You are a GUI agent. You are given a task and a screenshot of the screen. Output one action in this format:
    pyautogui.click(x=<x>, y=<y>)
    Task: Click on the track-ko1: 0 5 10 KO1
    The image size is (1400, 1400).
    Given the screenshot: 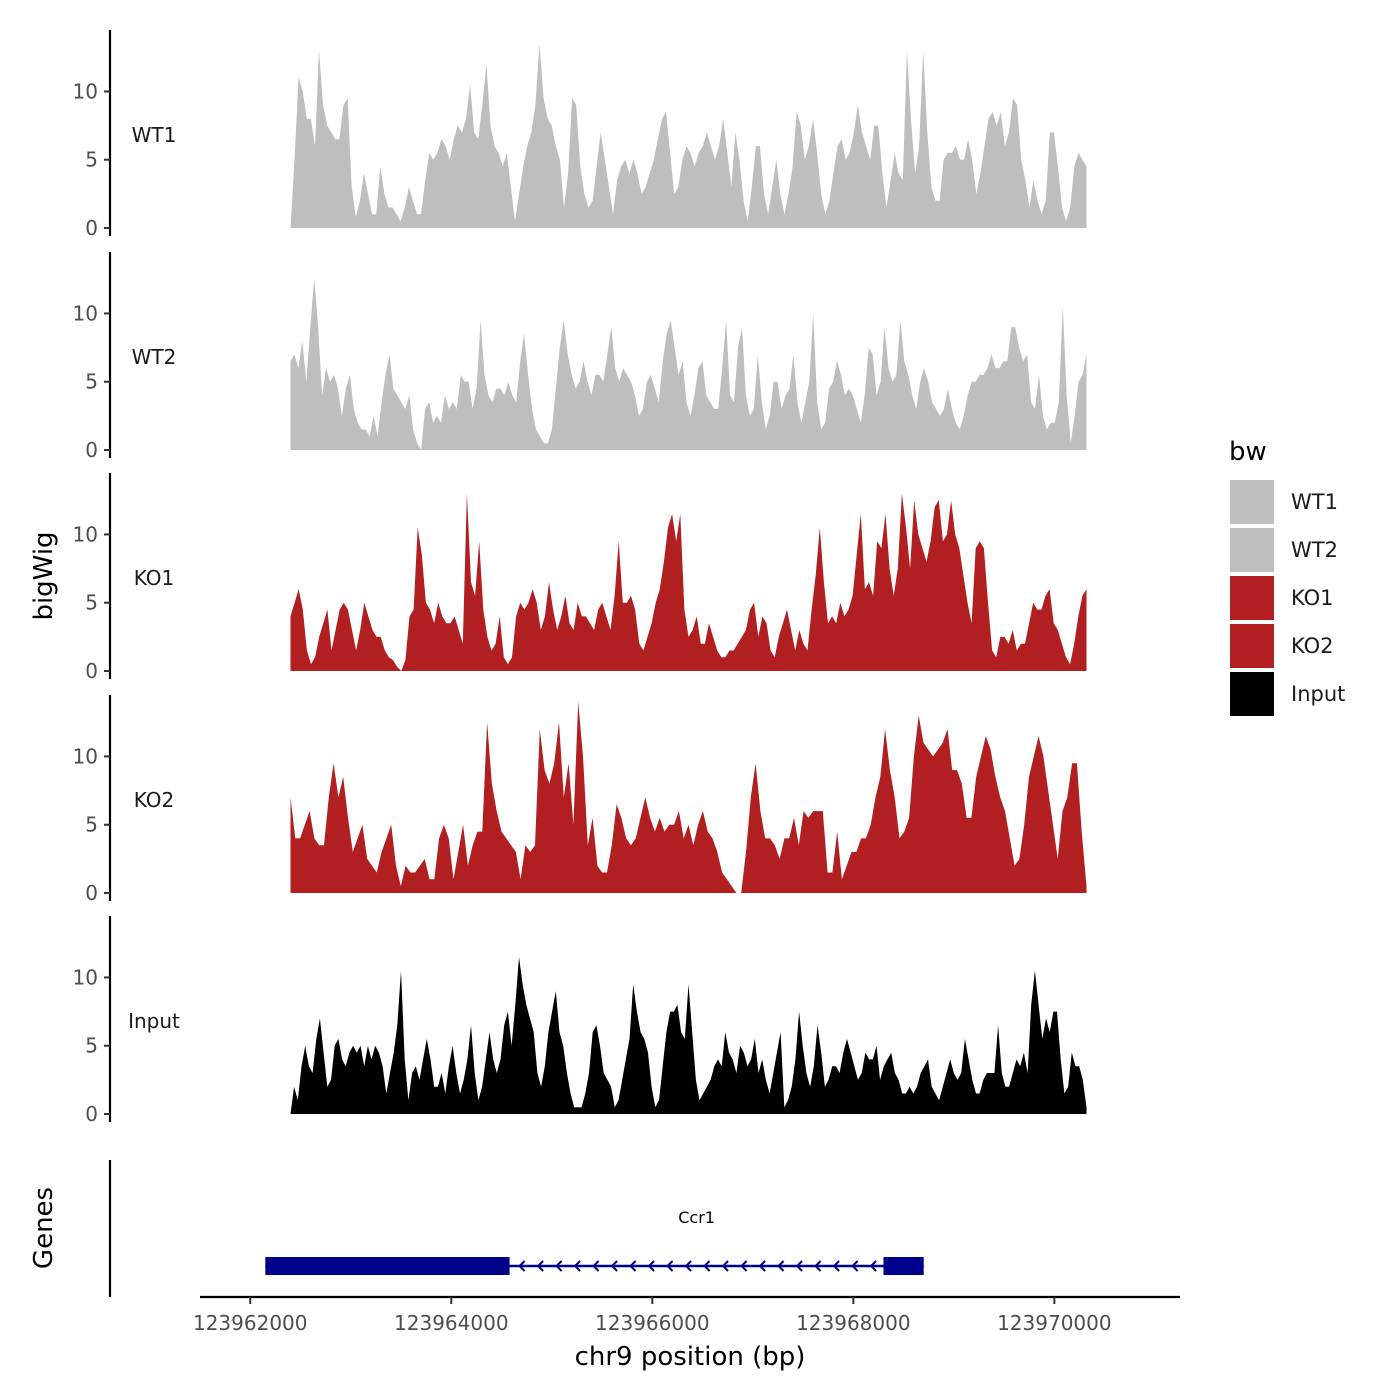 What is the action you would take?
    pyautogui.click(x=580, y=578)
    